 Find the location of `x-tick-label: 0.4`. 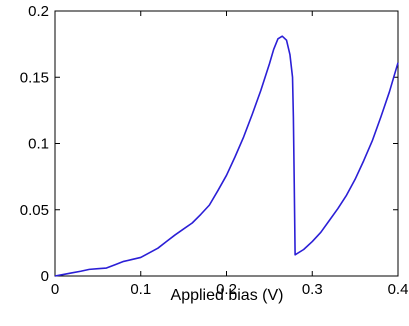

x-tick-label: 0.4 is located at coordinates (398, 289).